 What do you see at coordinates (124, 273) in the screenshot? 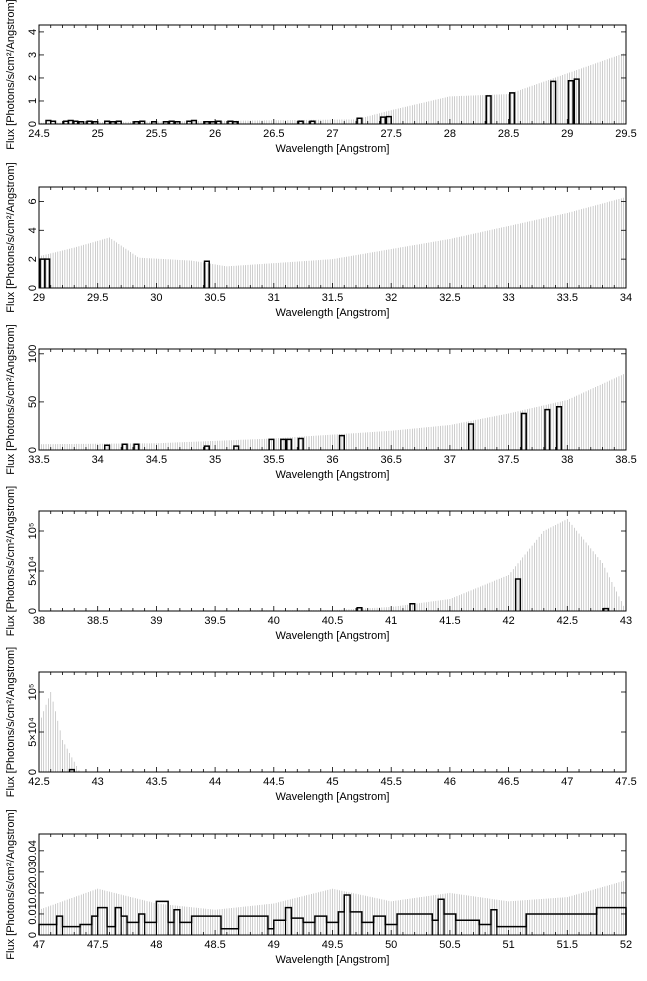
I see `data-bars` at bounding box center [124, 273].